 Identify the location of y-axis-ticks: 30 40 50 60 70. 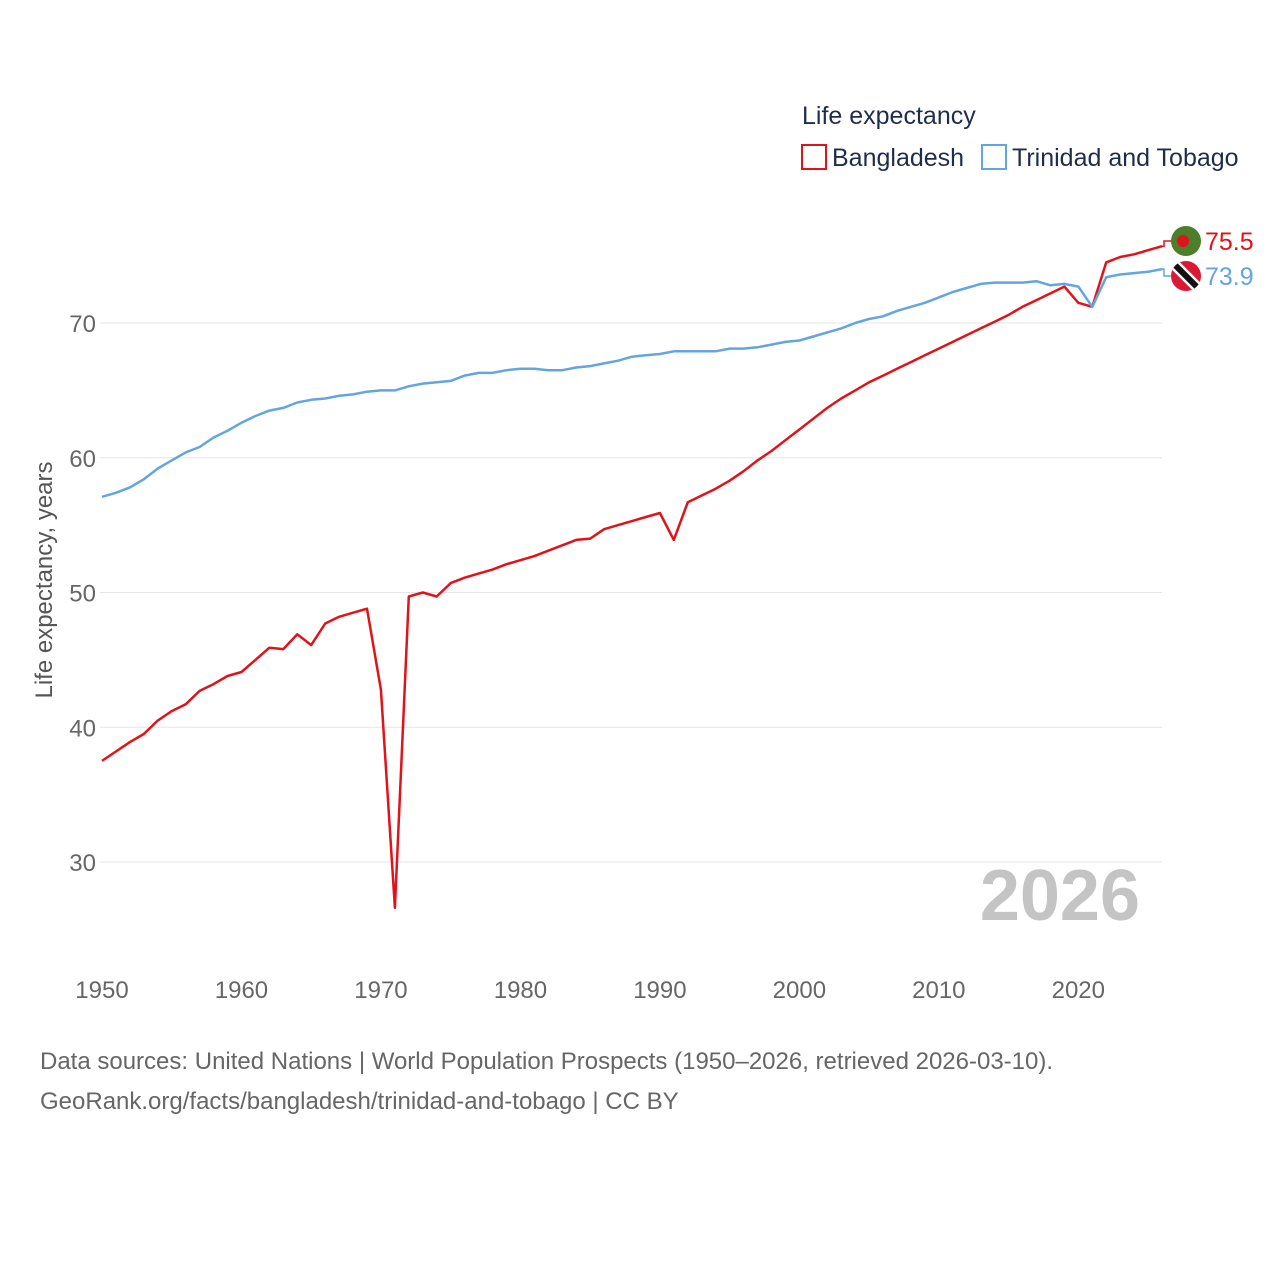
(82, 594).